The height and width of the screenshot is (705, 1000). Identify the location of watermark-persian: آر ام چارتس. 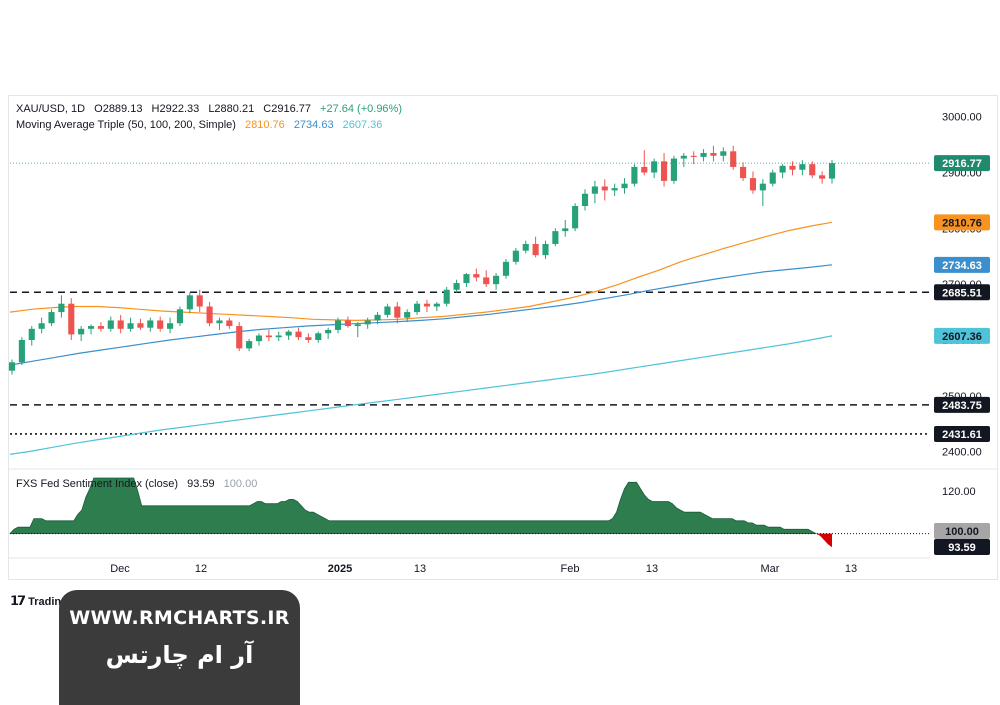
(179, 655).